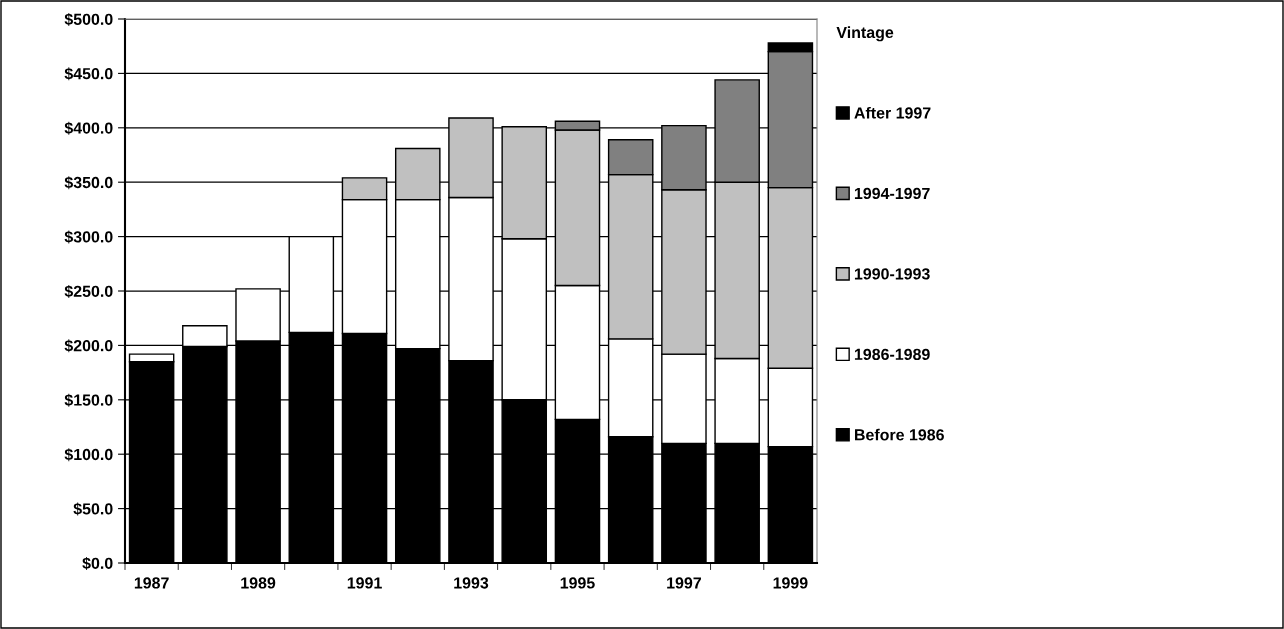 The image size is (1284, 629). What do you see at coordinates (88, 183) in the screenshot?
I see `y-tick-label: $350.0` at bounding box center [88, 183].